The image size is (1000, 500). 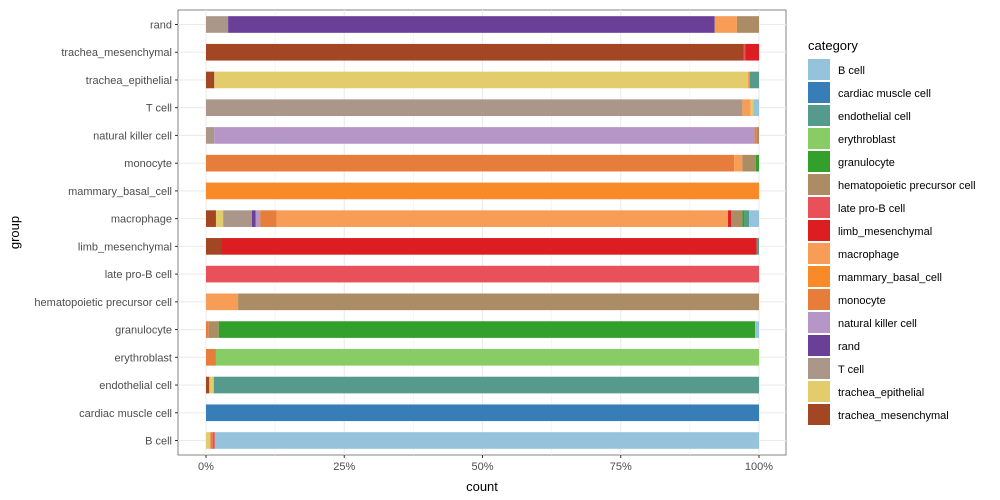 What do you see at coordinates (871, 209) in the screenshot?
I see `legend-label: late pro-B cell` at bounding box center [871, 209].